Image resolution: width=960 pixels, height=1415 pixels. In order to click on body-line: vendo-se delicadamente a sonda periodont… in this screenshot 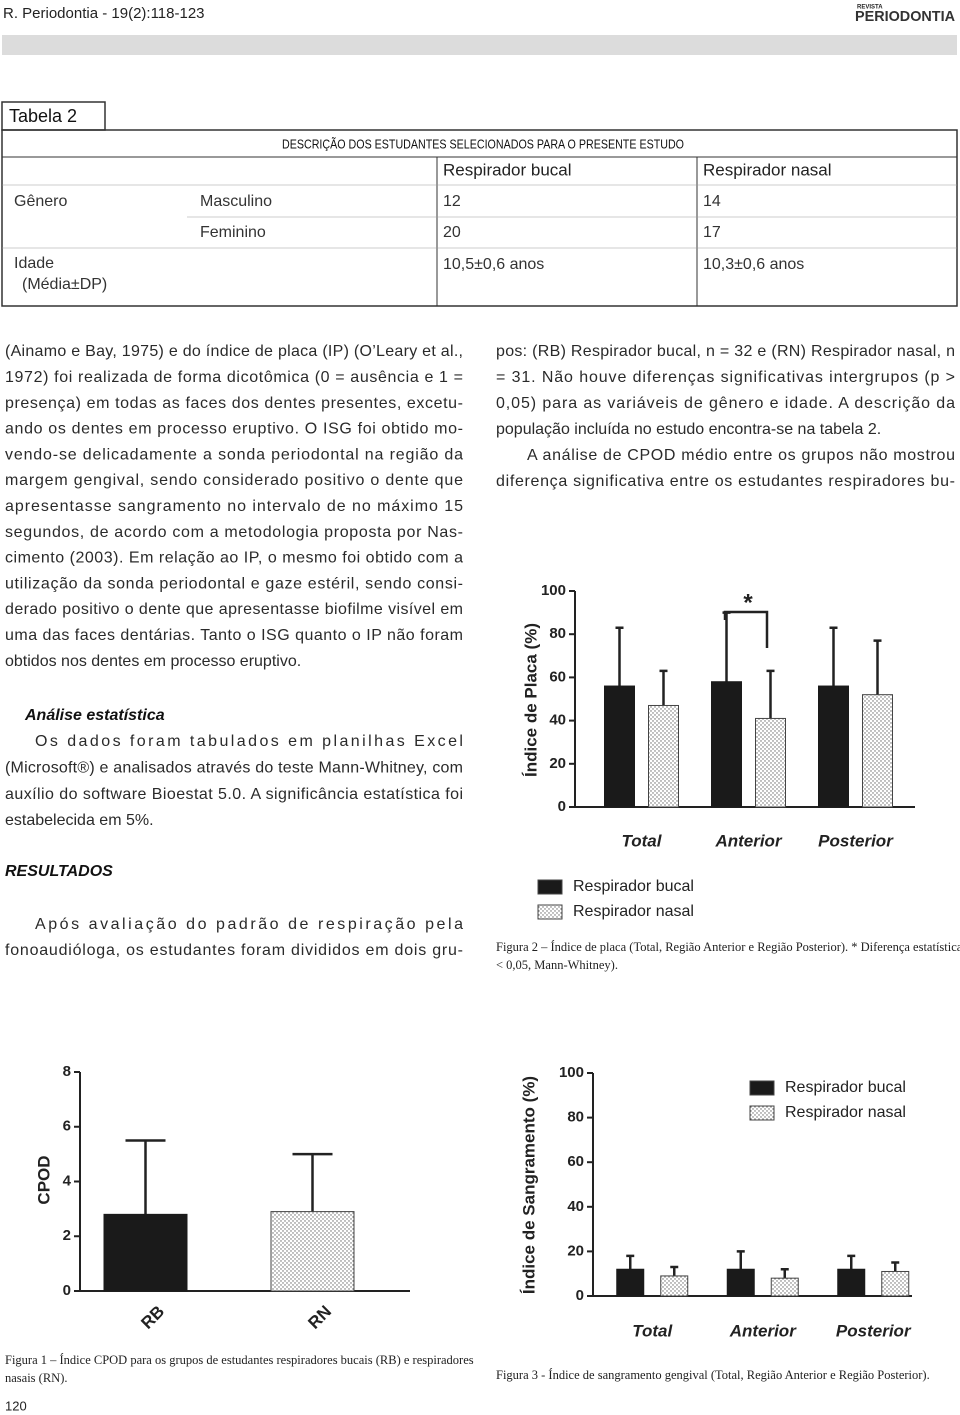, I will do `click(234, 454)`.